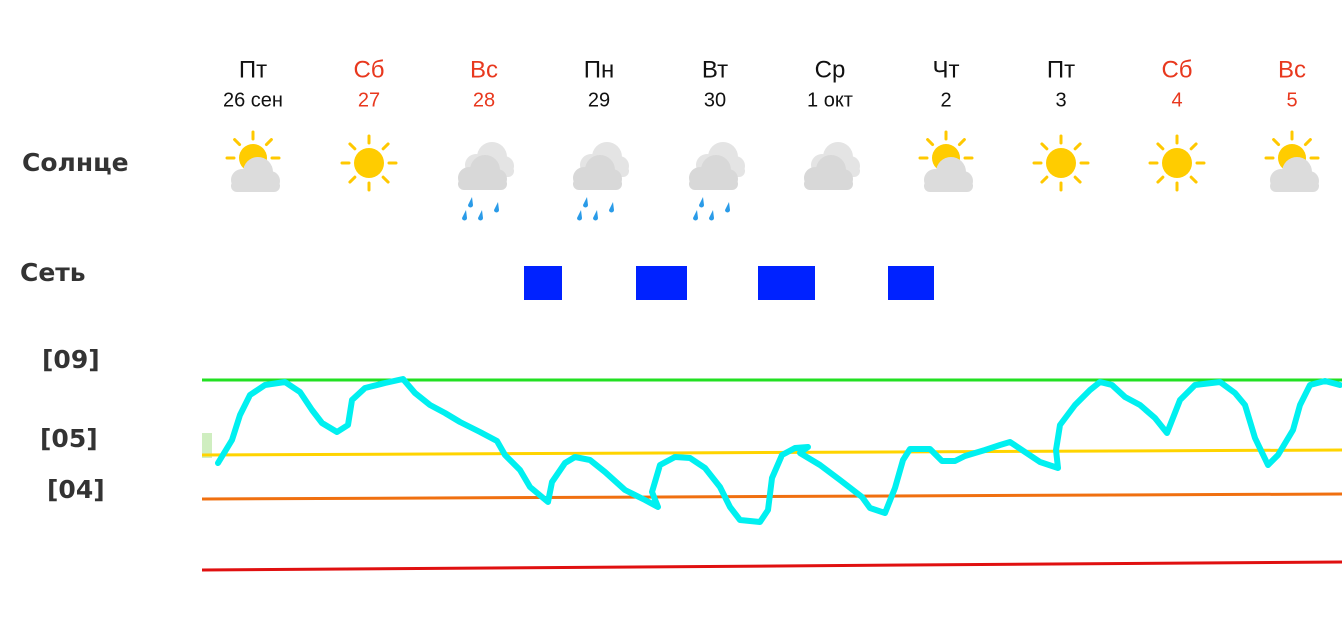  Describe the element at coordinates (1060, 100) in the screenshot. I see `date: 3` at that location.